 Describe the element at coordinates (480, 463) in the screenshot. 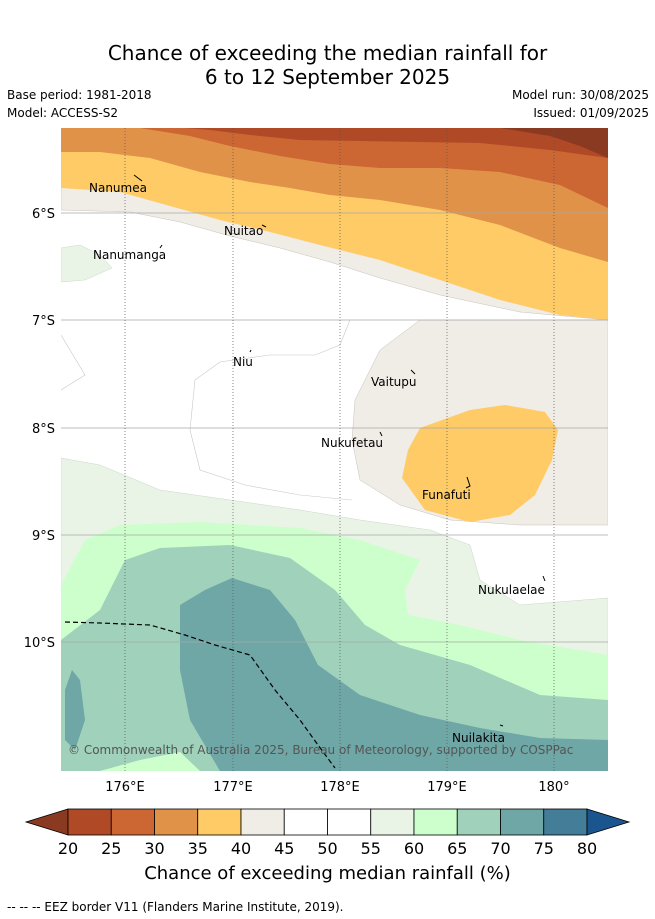

I see `band-35-40-funafuti` at that location.